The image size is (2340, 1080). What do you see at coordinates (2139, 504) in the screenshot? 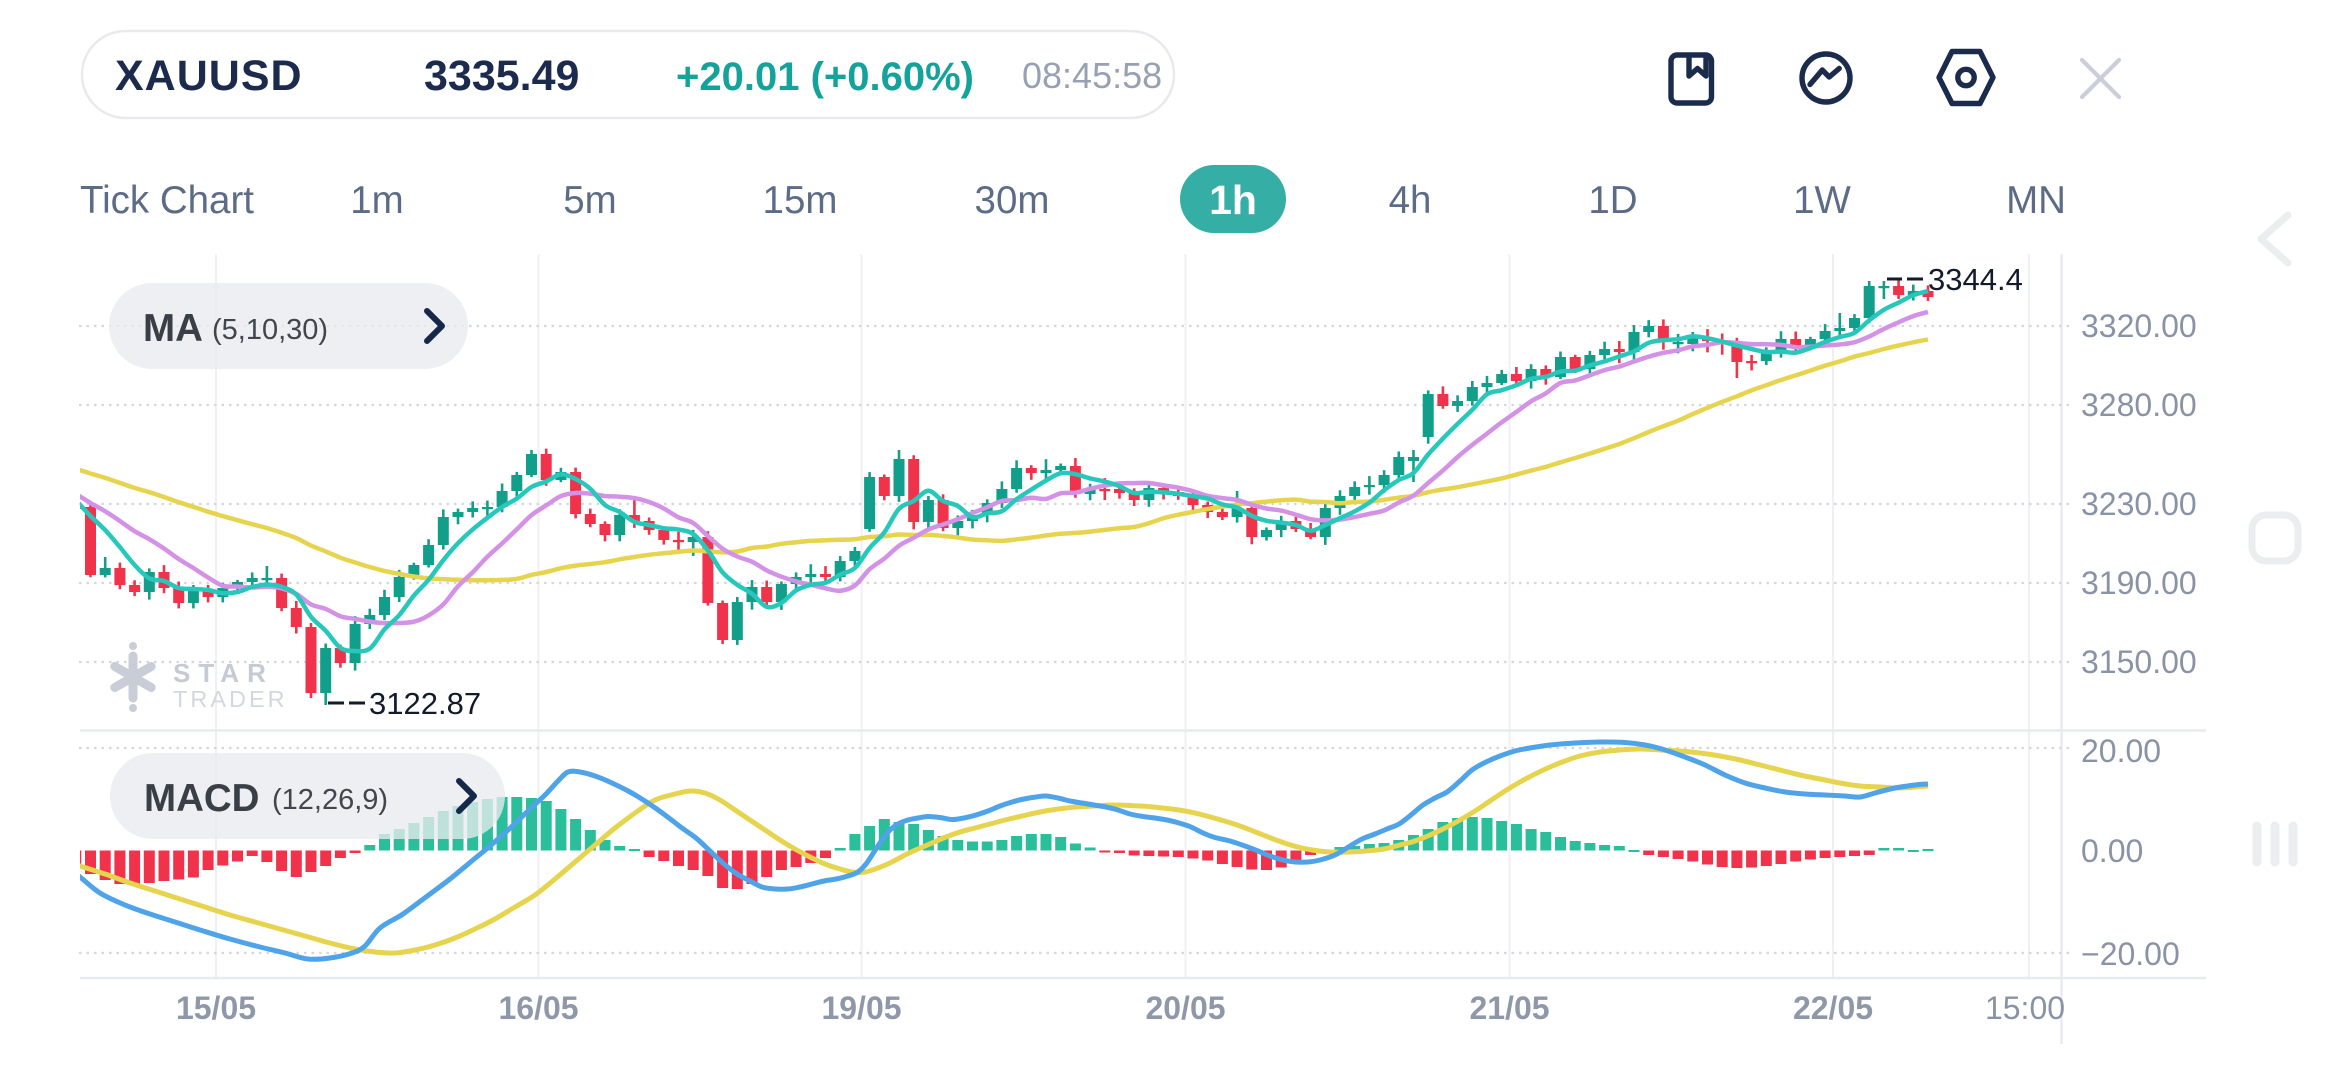
I see `svg-text: 3230.00` at bounding box center [2139, 504].